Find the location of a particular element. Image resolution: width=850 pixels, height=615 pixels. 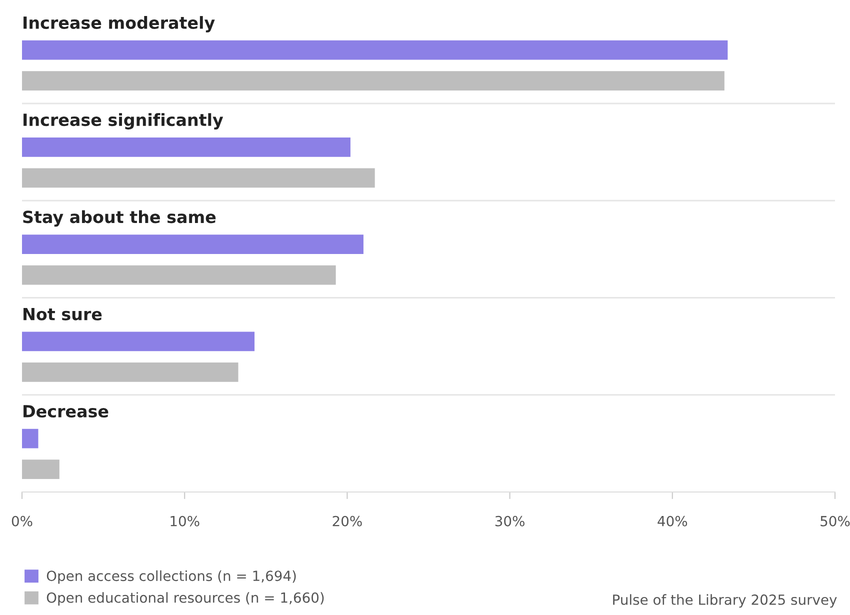

y-tick-label: Stay about the same is located at coordinates (119, 218).